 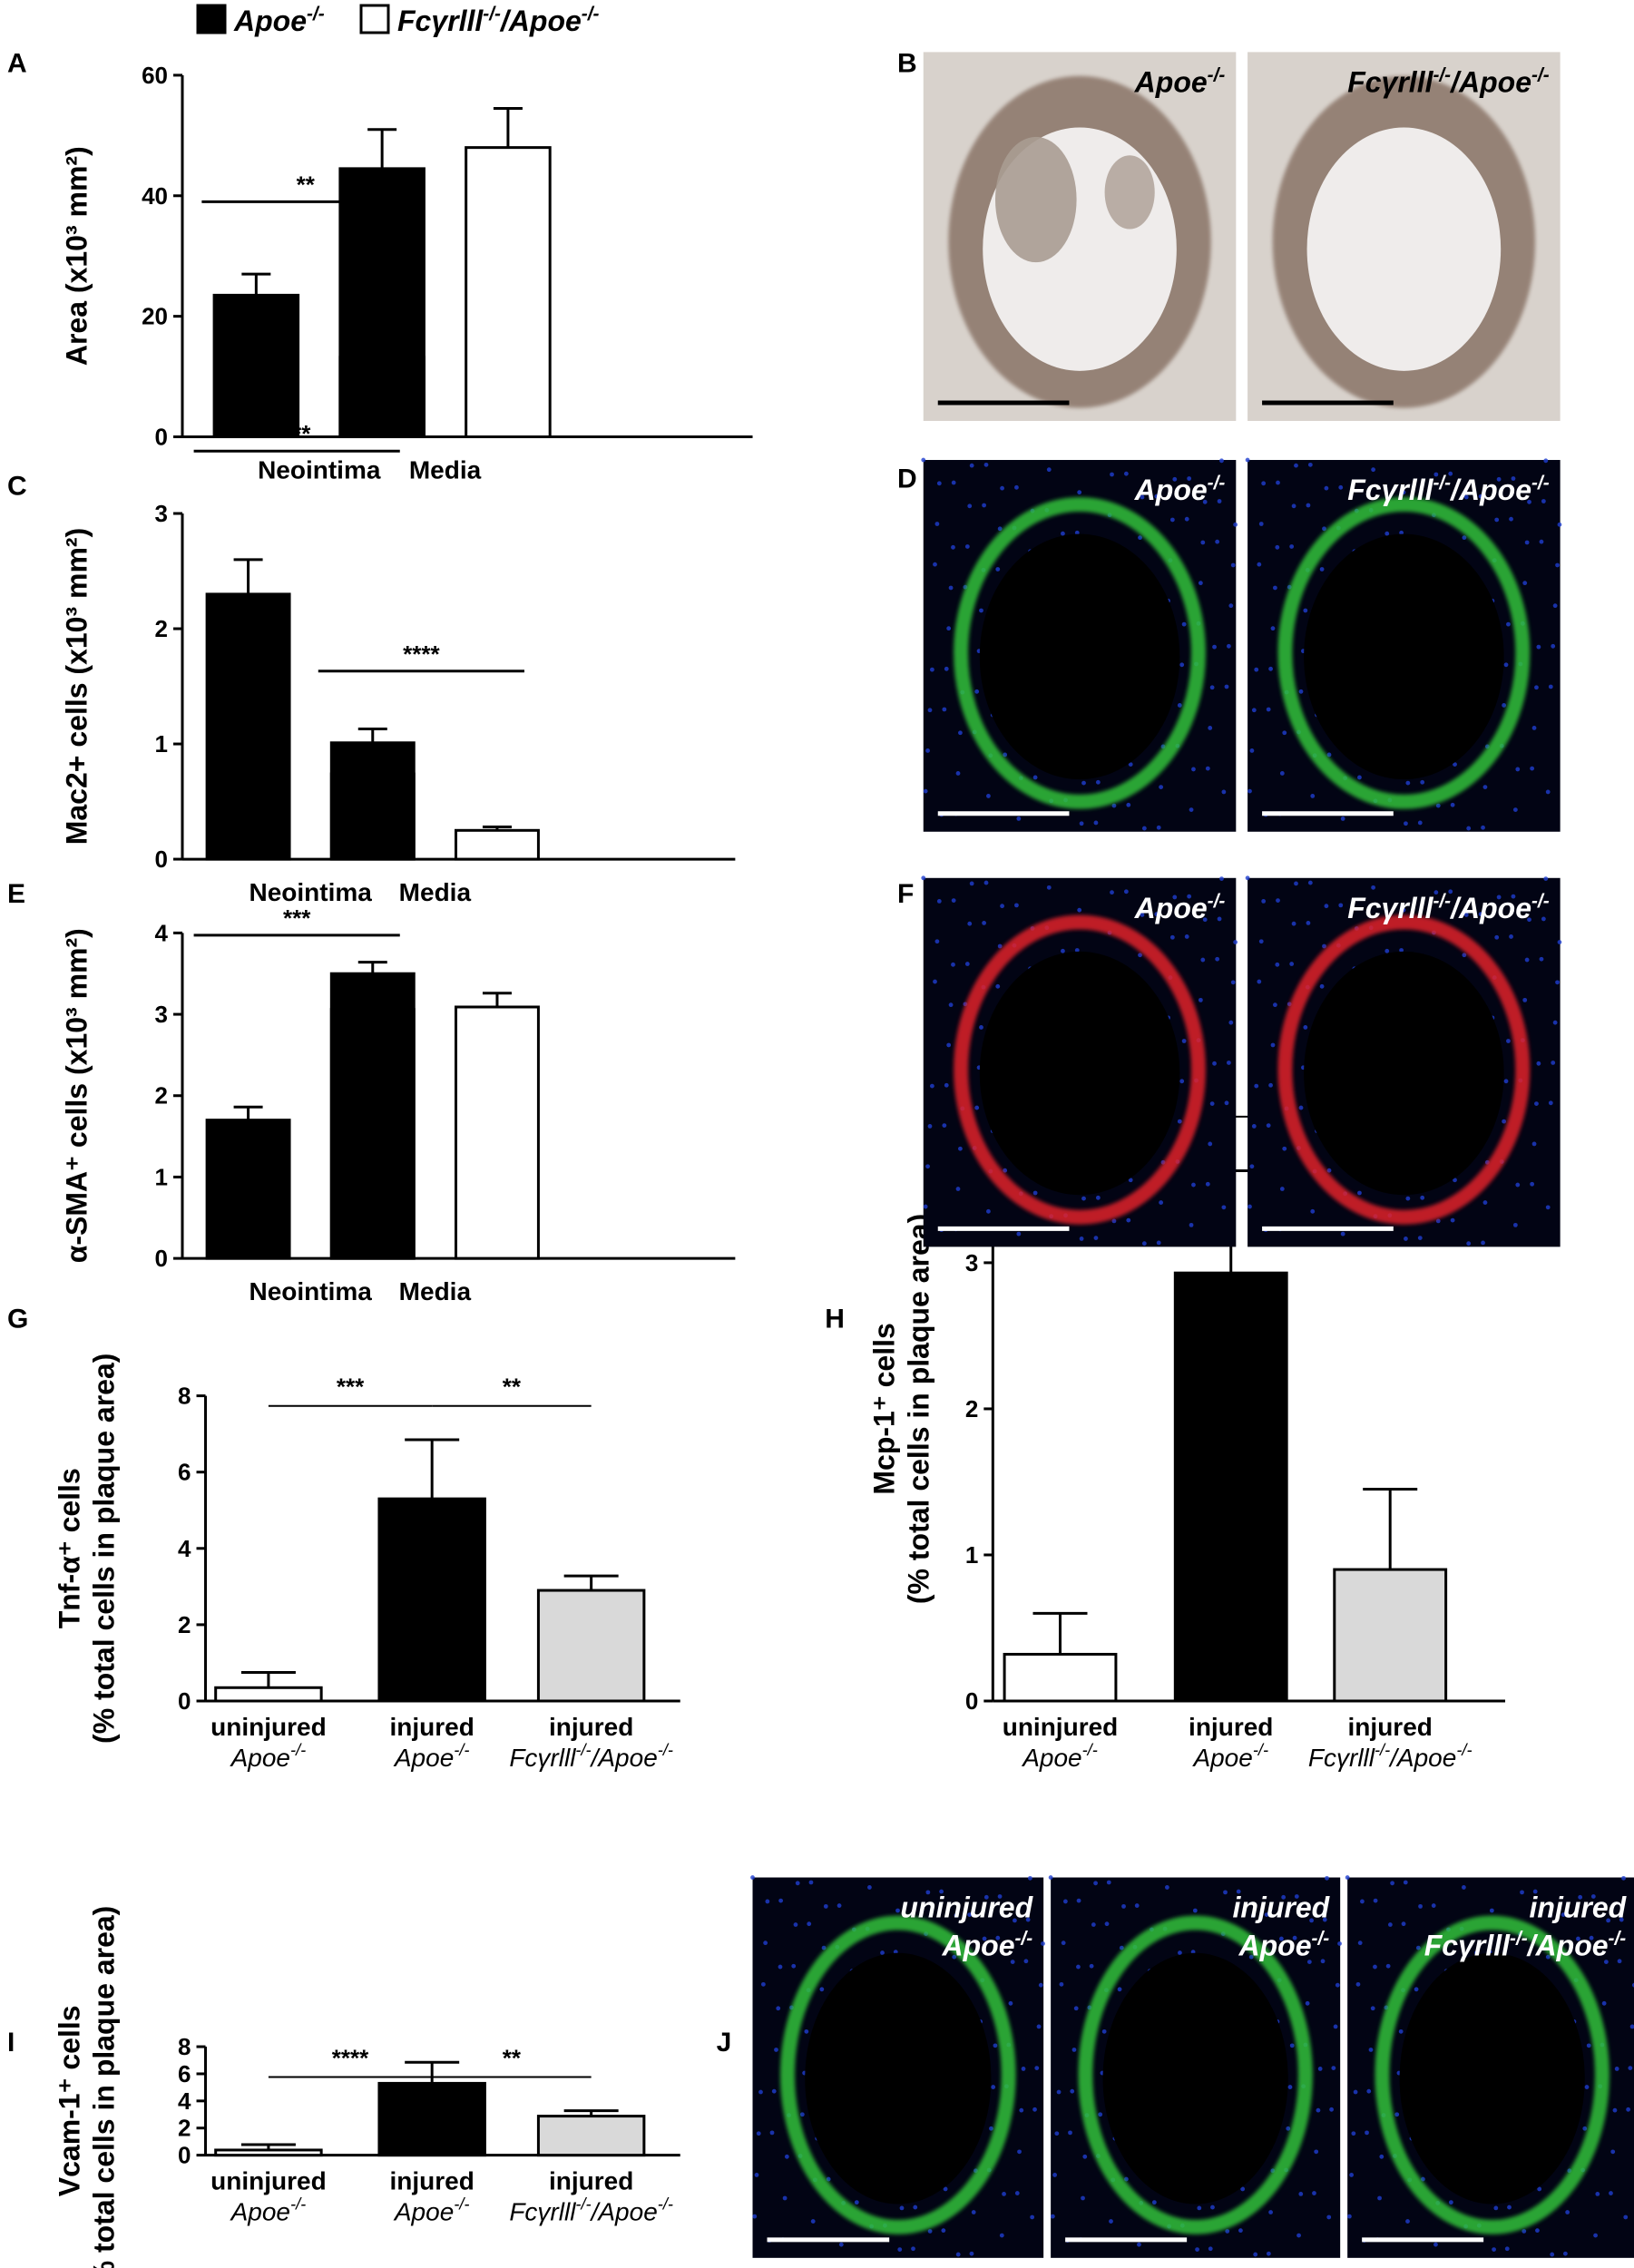 What do you see at coordinates (918, 1409) in the screenshot?
I see `y-axis-label-2: (% total cells in plaque area)` at bounding box center [918, 1409].